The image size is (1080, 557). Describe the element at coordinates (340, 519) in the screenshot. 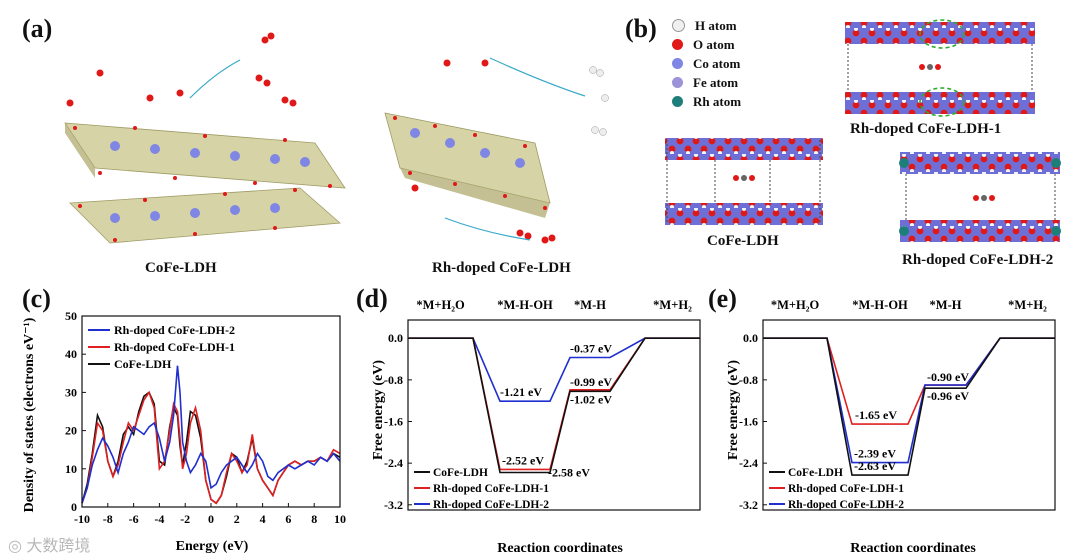

I see `dos-x-tick-label: 10` at that location.